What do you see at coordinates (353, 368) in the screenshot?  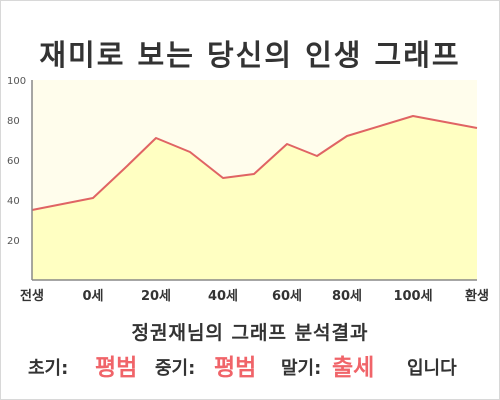 I see `late-value: 출세` at bounding box center [353, 368].